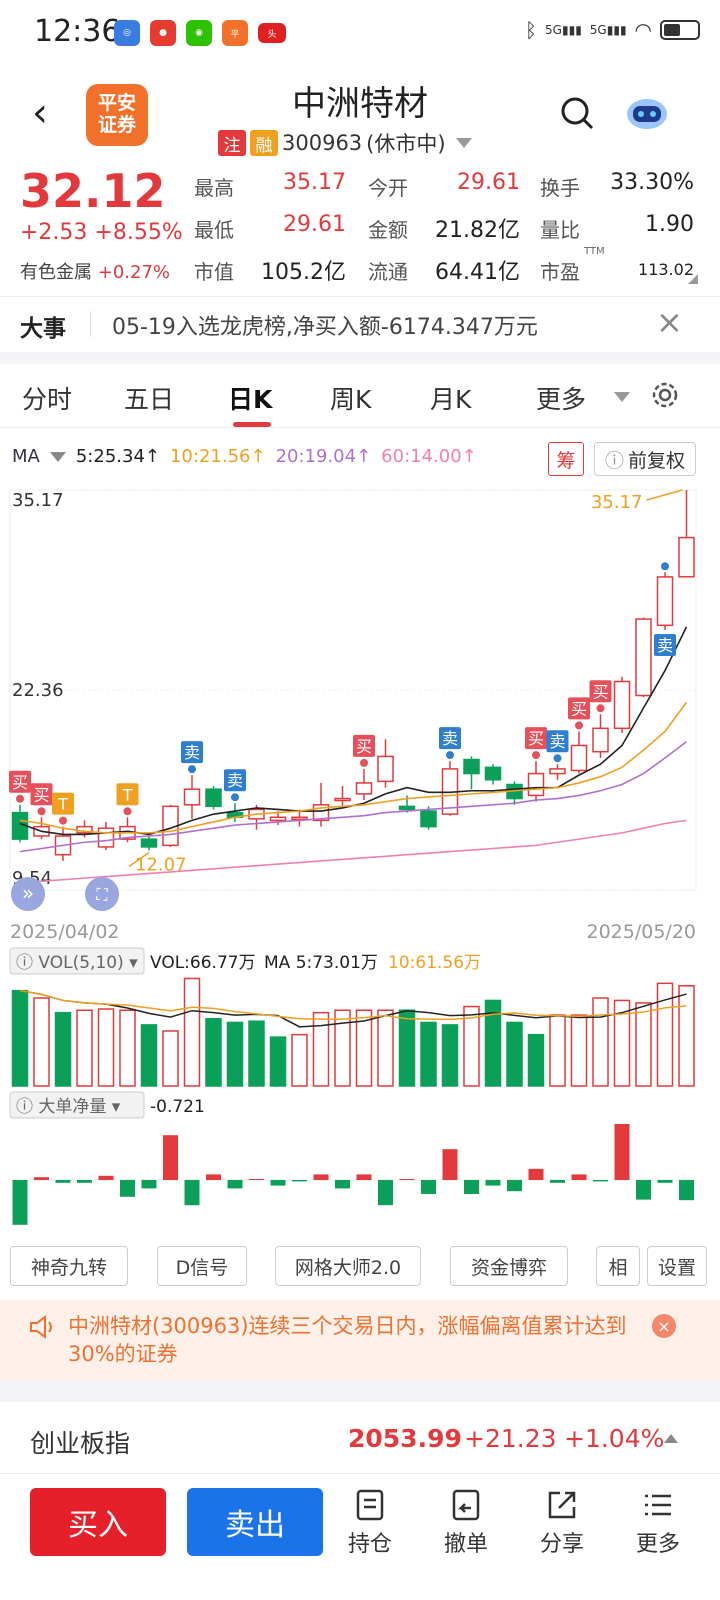 The image size is (720, 1600). What do you see at coordinates (351, 399) in the screenshot?
I see `tab-3: 周K` at bounding box center [351, 399].